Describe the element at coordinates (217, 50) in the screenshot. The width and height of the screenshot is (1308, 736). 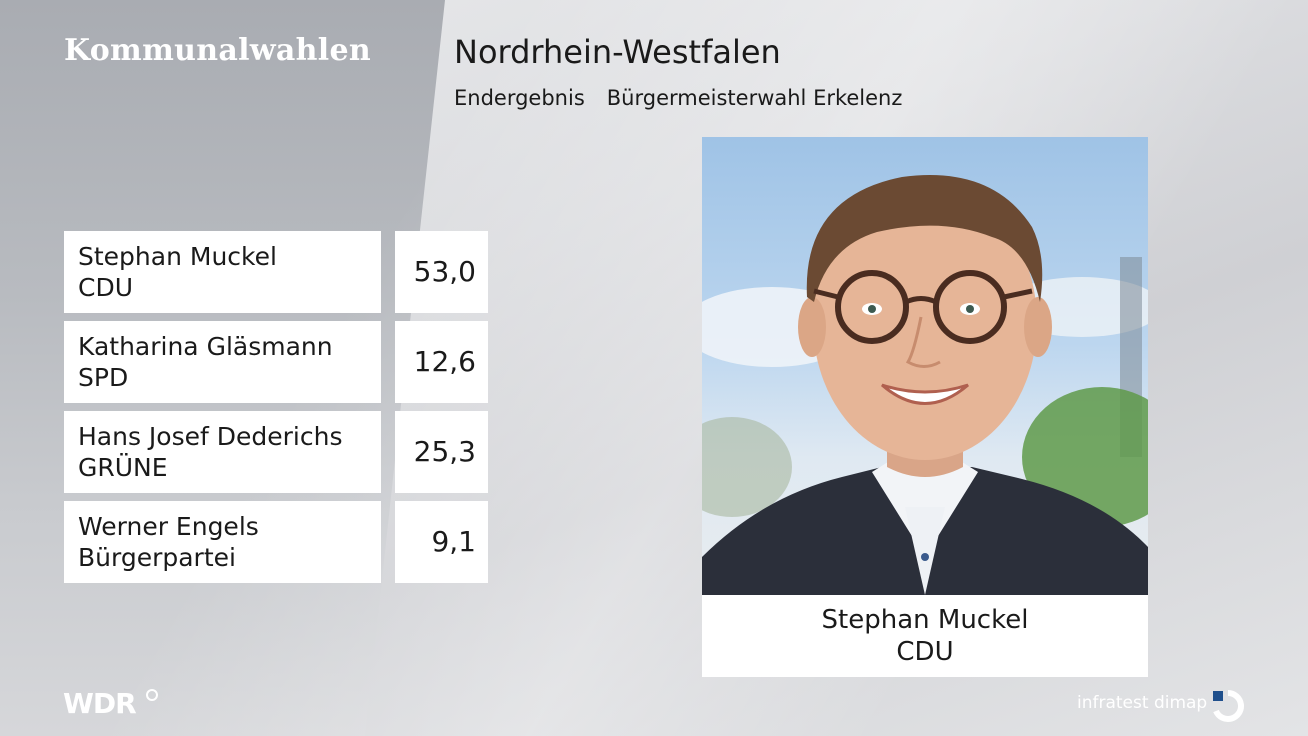
I see `brand-title: Kommunalwahlen` at that location.